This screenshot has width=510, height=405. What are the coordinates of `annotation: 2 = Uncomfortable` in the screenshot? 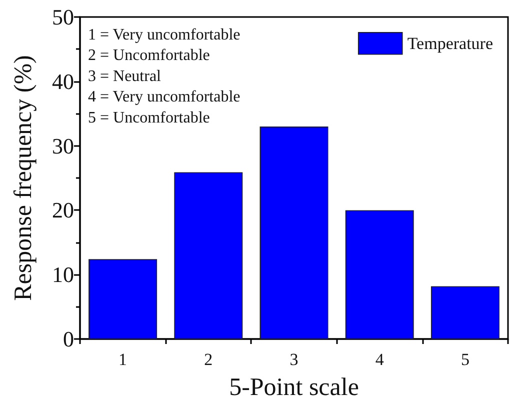 It's located at (149, 55).